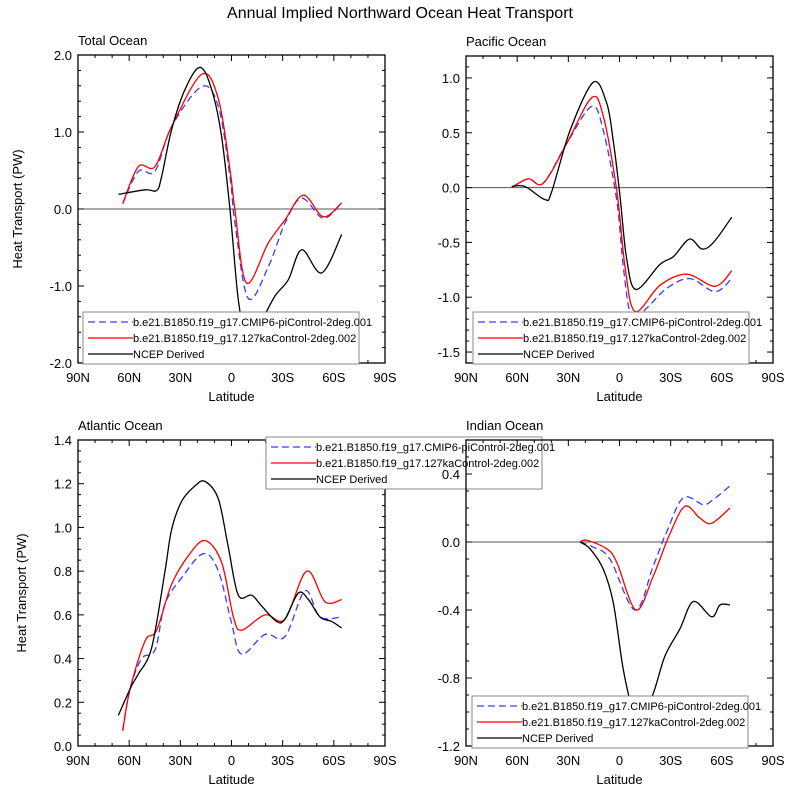  What do you see at coordinates (451, 133) in the screenshot?
I see `y-tick-label: 0.5` at bounding box center [451, 133].